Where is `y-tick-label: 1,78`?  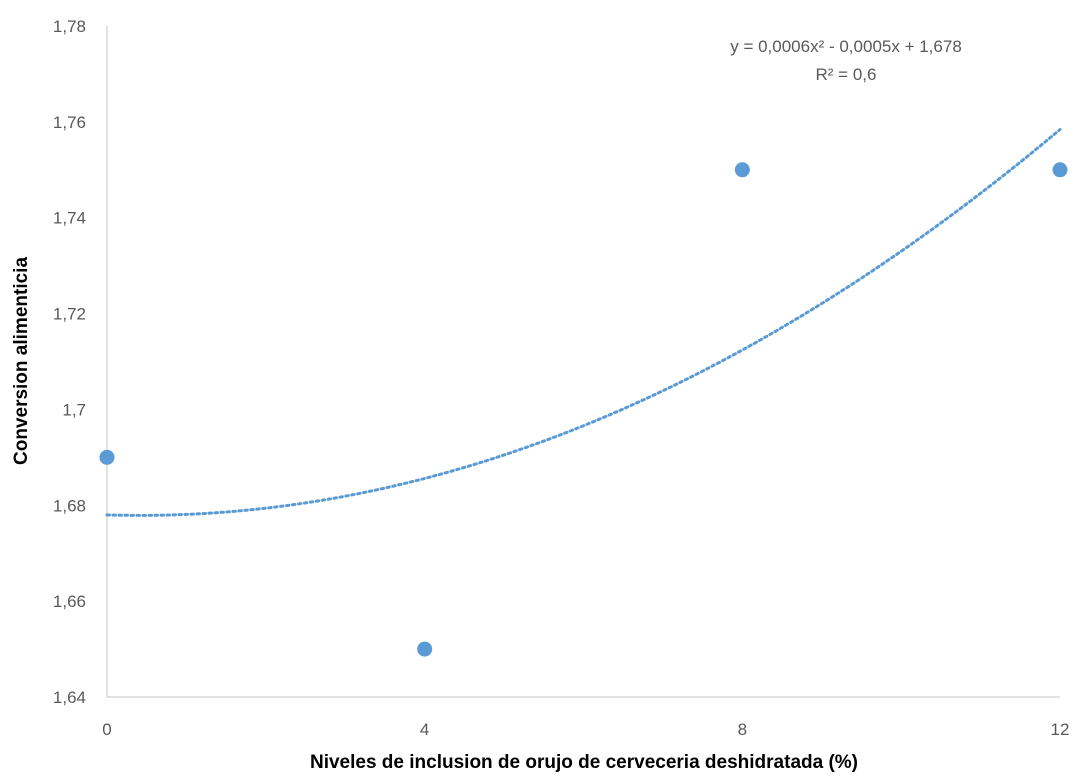
y-tick-label: 1,78 is located at coordinates (69, 26).